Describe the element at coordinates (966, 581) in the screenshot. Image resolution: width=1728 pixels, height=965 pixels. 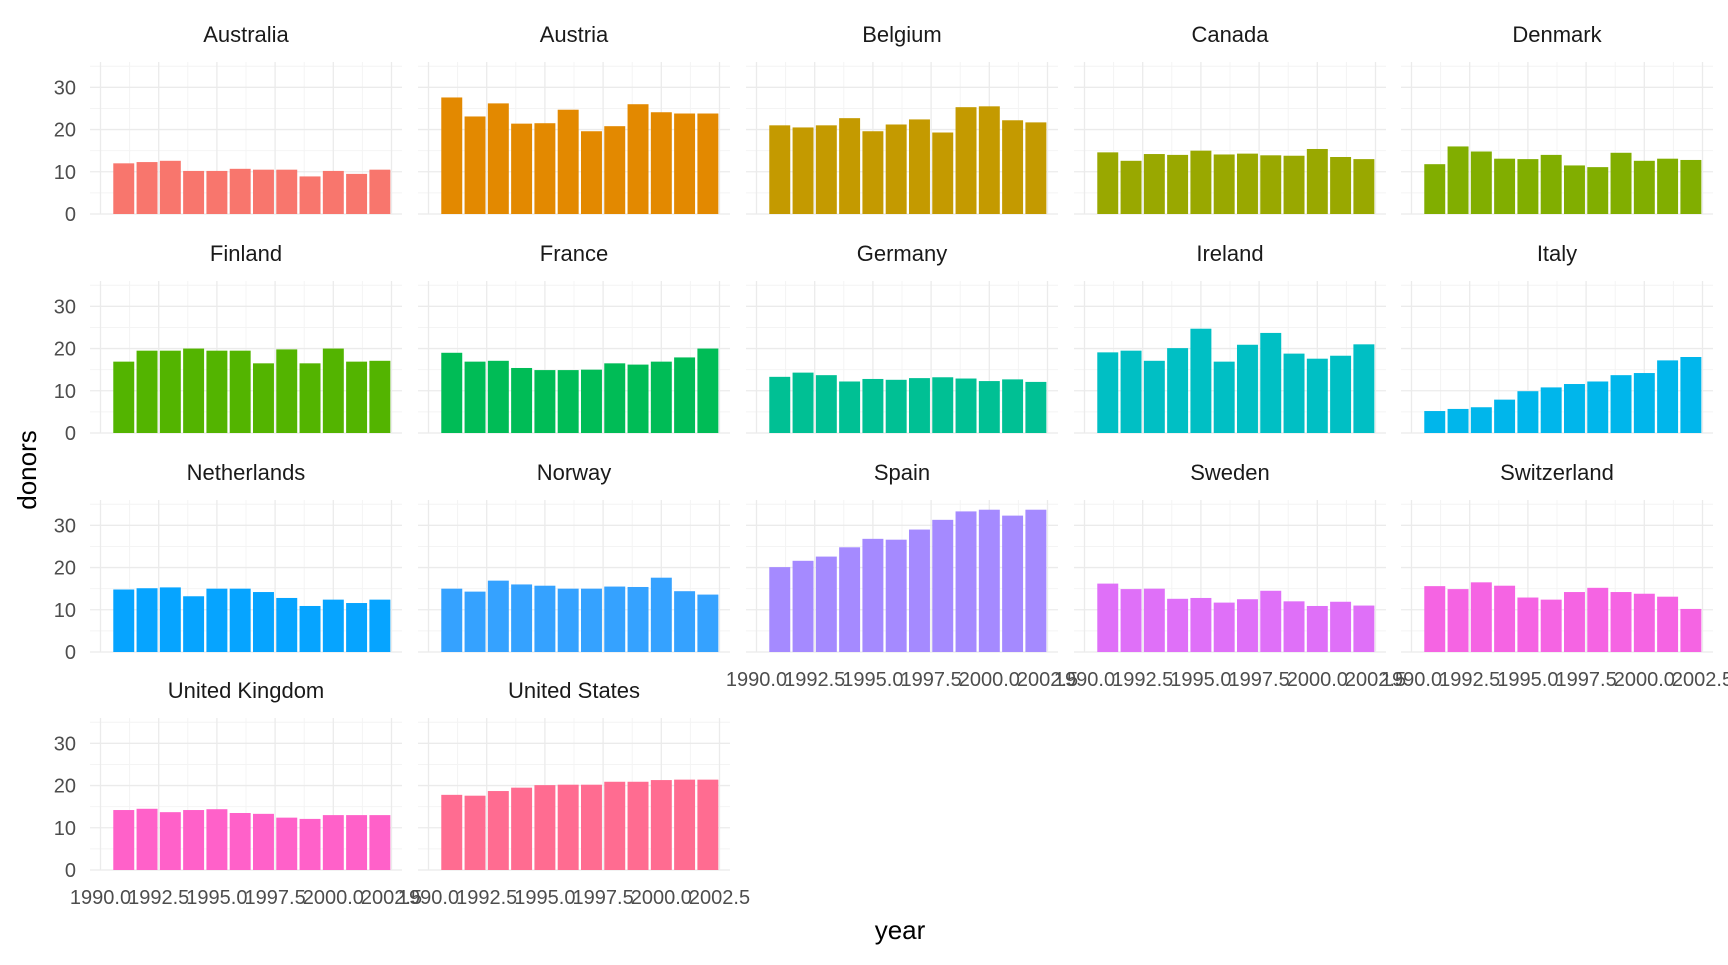
I see `bar-spain-1999` at that location.